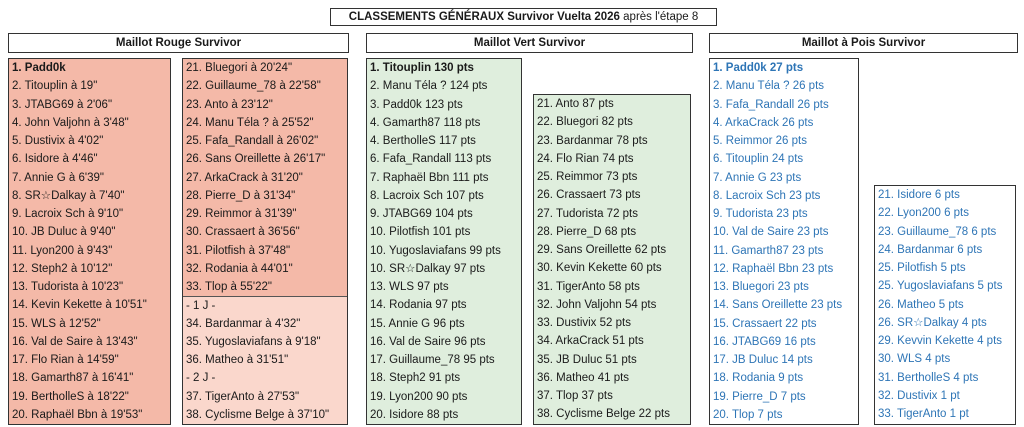  What do you see at coordinates (79, 305) in the screenshot?
I see `ranking-row: 14. Kevin Kekette à 10'51"` at bounding box center [79, 305].